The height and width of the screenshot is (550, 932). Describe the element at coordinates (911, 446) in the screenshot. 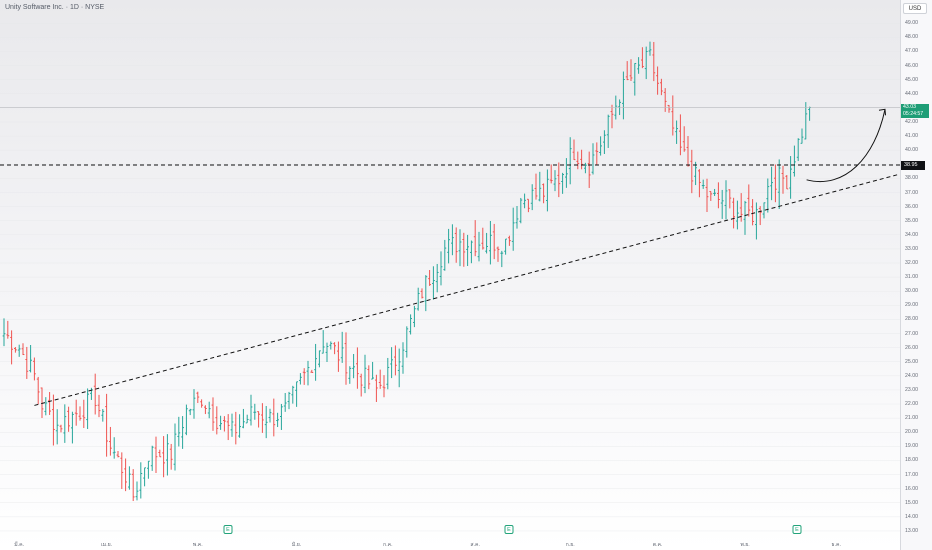

I see `y-tick-label: 19.00` at that location.